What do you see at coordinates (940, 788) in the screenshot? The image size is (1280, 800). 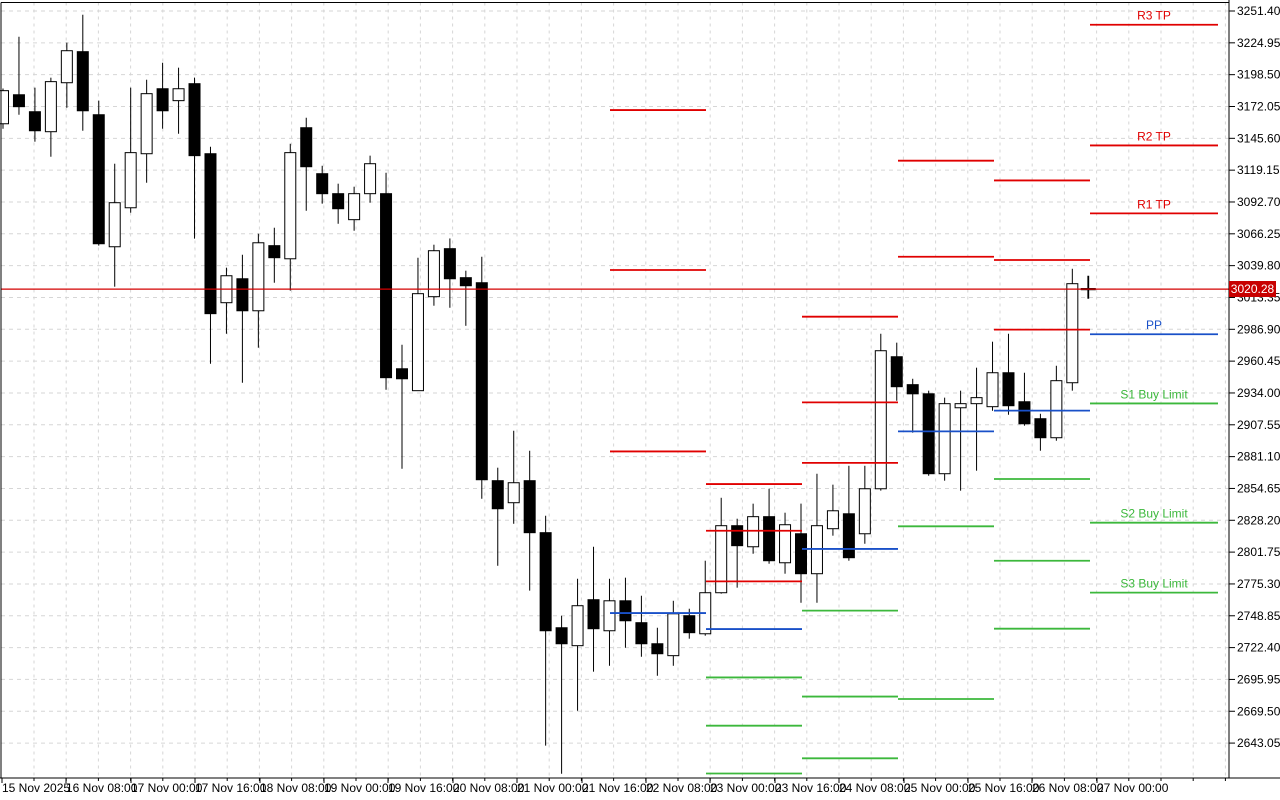 I see `time-axis-label: 25 Nov 00:00` at bounding box center [940, 788].